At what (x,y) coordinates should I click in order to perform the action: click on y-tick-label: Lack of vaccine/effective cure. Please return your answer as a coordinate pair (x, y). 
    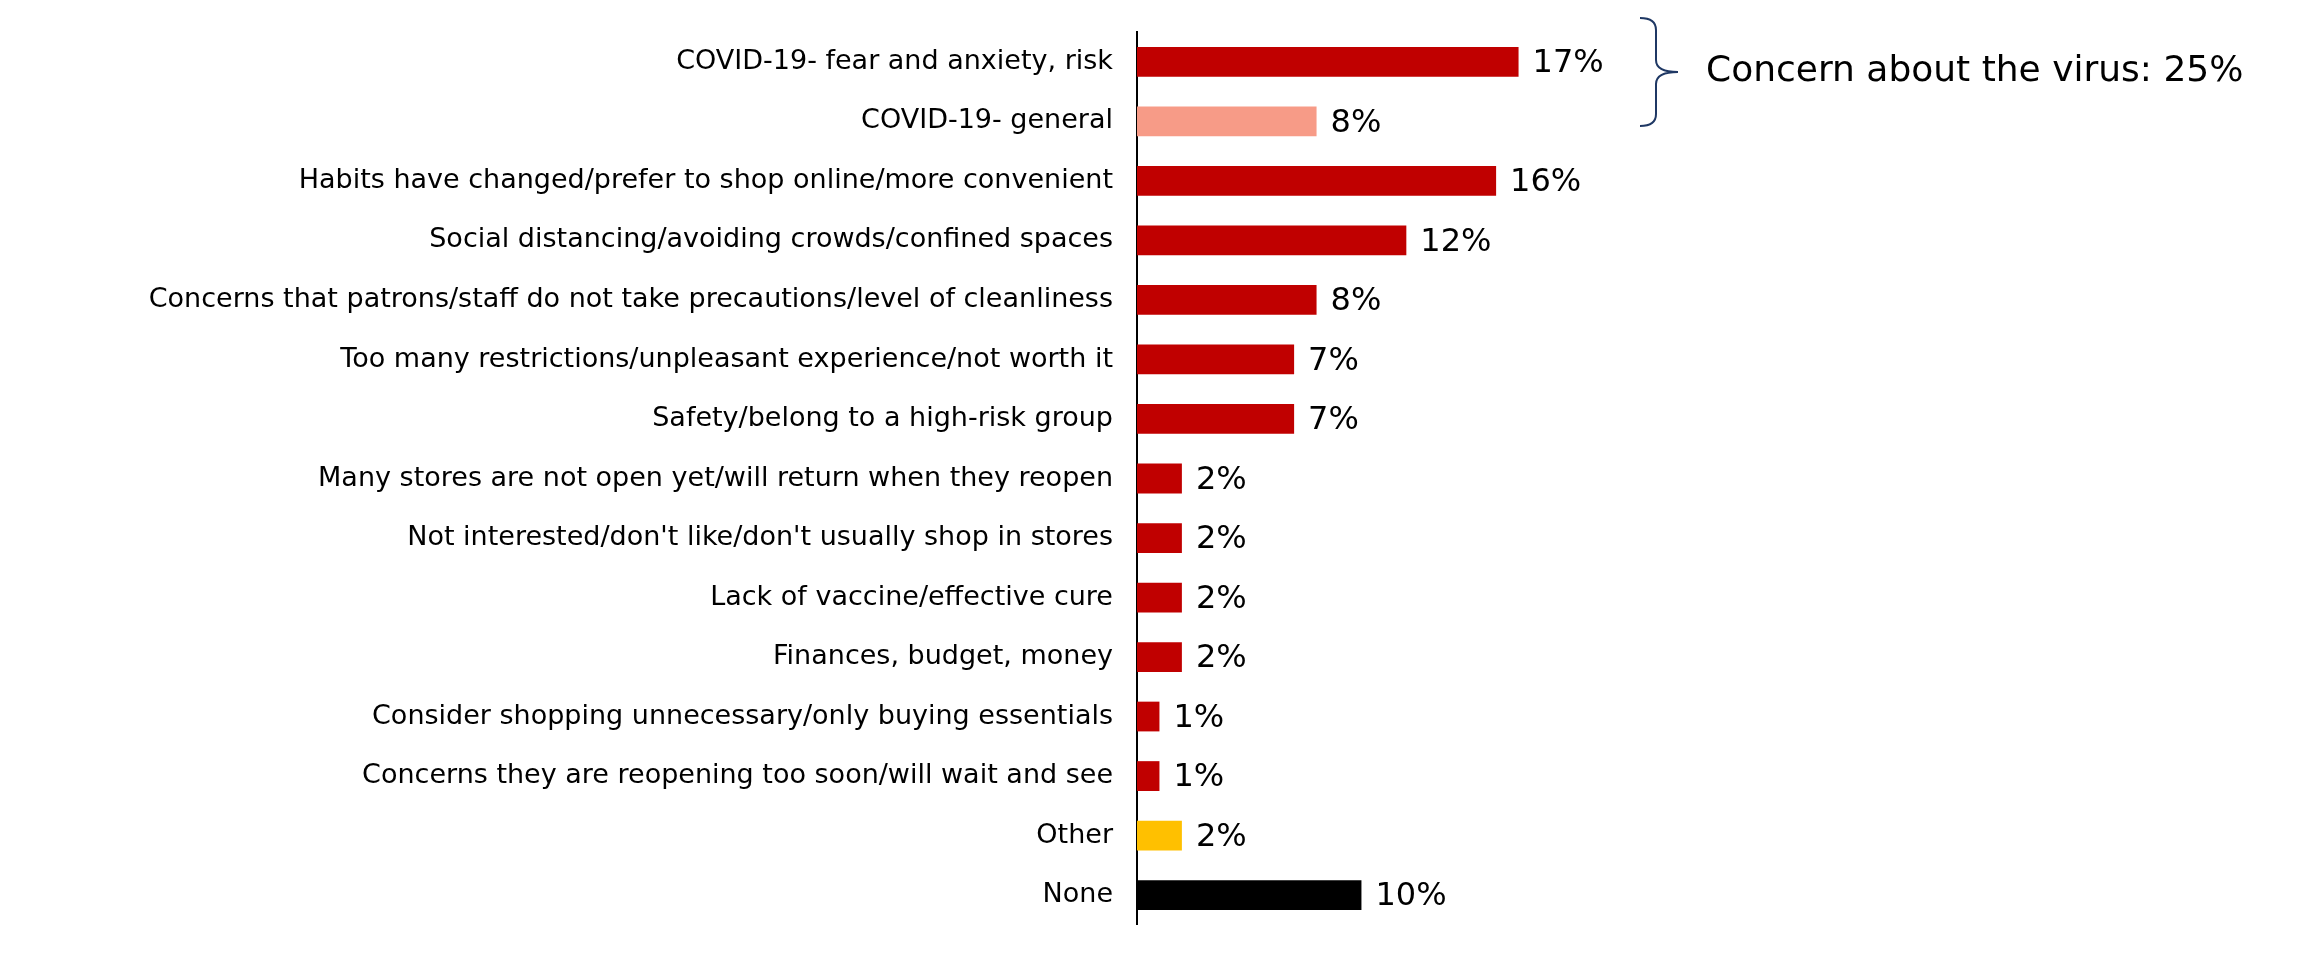
    Looking at the image, I should click on (911, 595).